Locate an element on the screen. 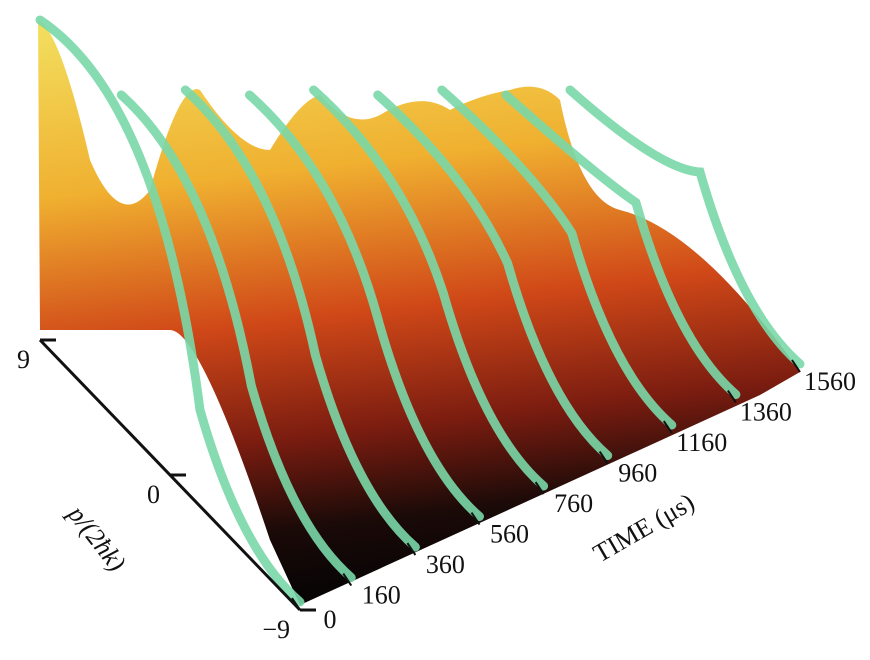 This screenshot has width=870, height=660. x-tick-label: 360 is located at coordinates (445, 564).